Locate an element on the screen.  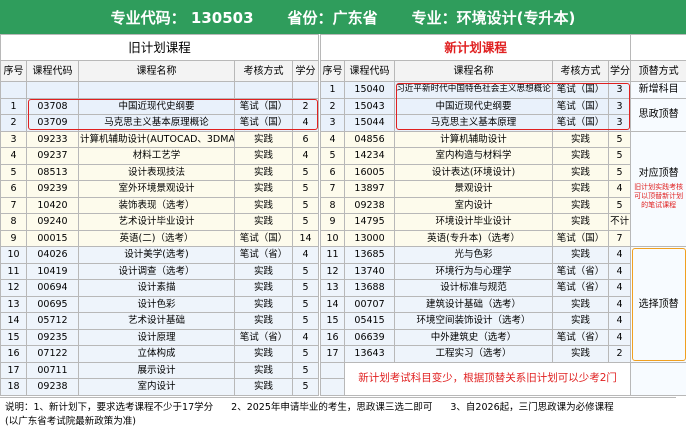
course-row: 15 09235 设计原理 笔试（省） 4 16 06639 中外建筑史（选考） 笔试（省） 4 is located at coordinates (343, 337).